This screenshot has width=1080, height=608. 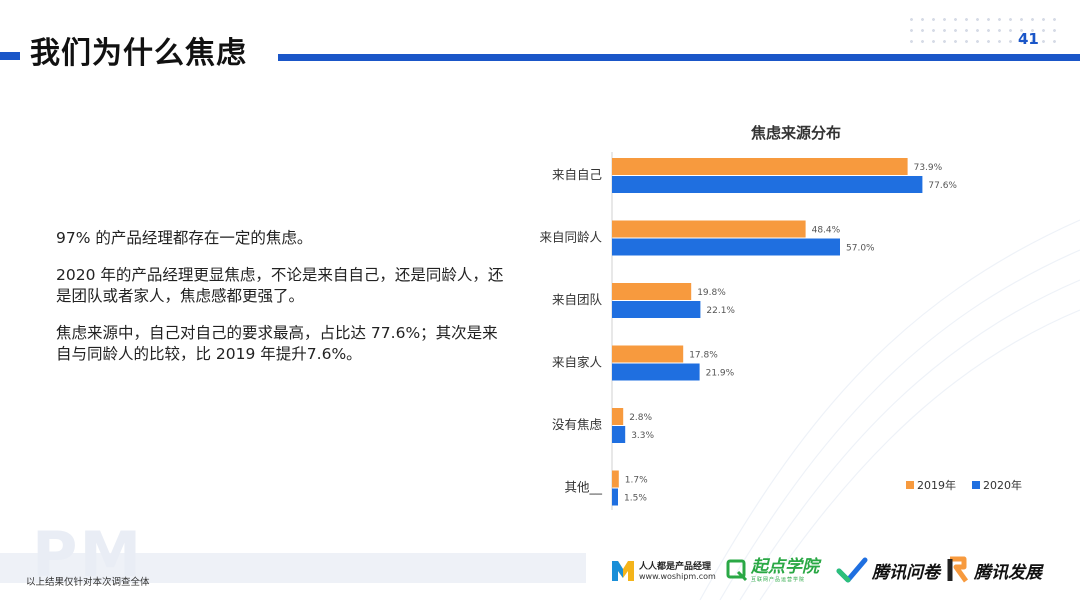 I want to click on footnote: 以上结果仅针对本次调查全体, so click(x=88, y=582).